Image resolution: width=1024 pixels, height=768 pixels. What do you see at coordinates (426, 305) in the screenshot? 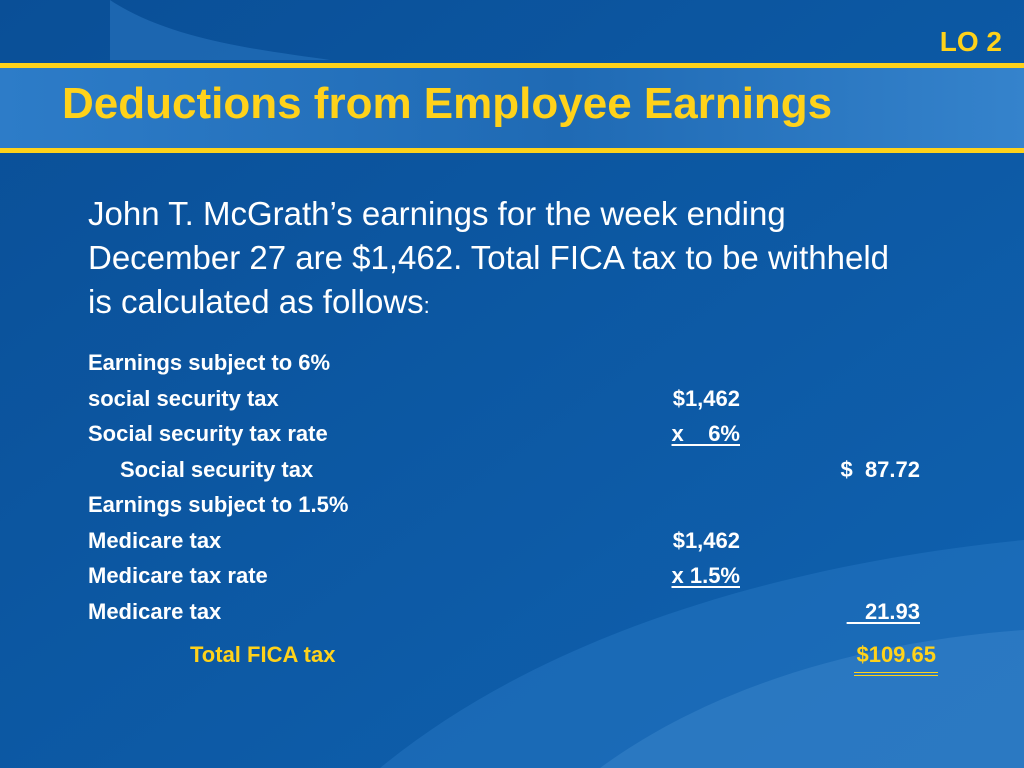
I see `intro-colon: :` at bounding box center [426, 305].